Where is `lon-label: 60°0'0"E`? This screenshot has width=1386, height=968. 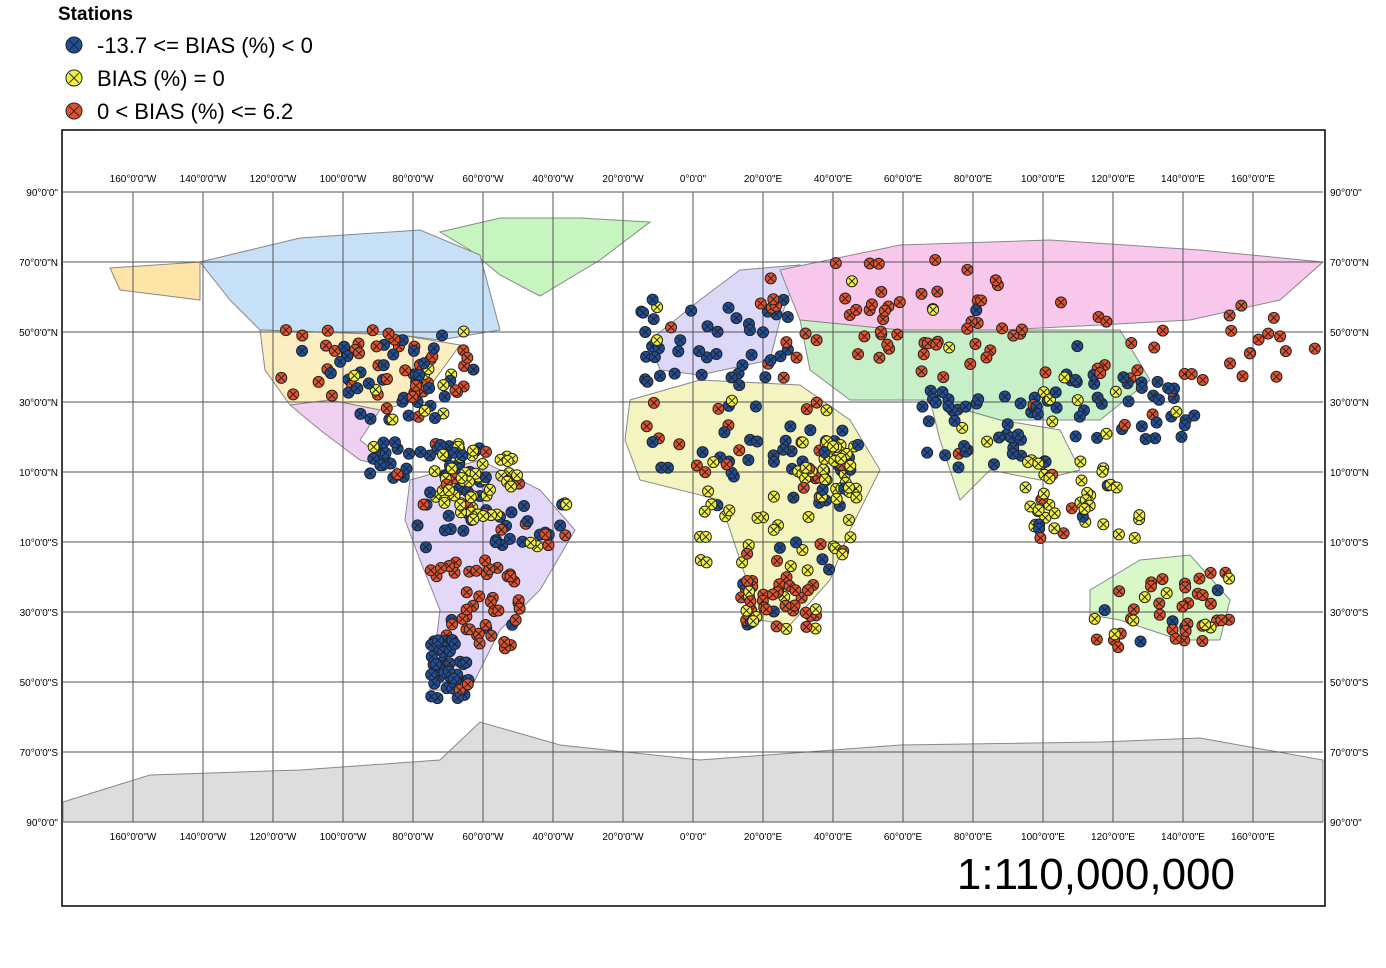 lon-label: 60°0'0"E is located at coordinates (903, 179).